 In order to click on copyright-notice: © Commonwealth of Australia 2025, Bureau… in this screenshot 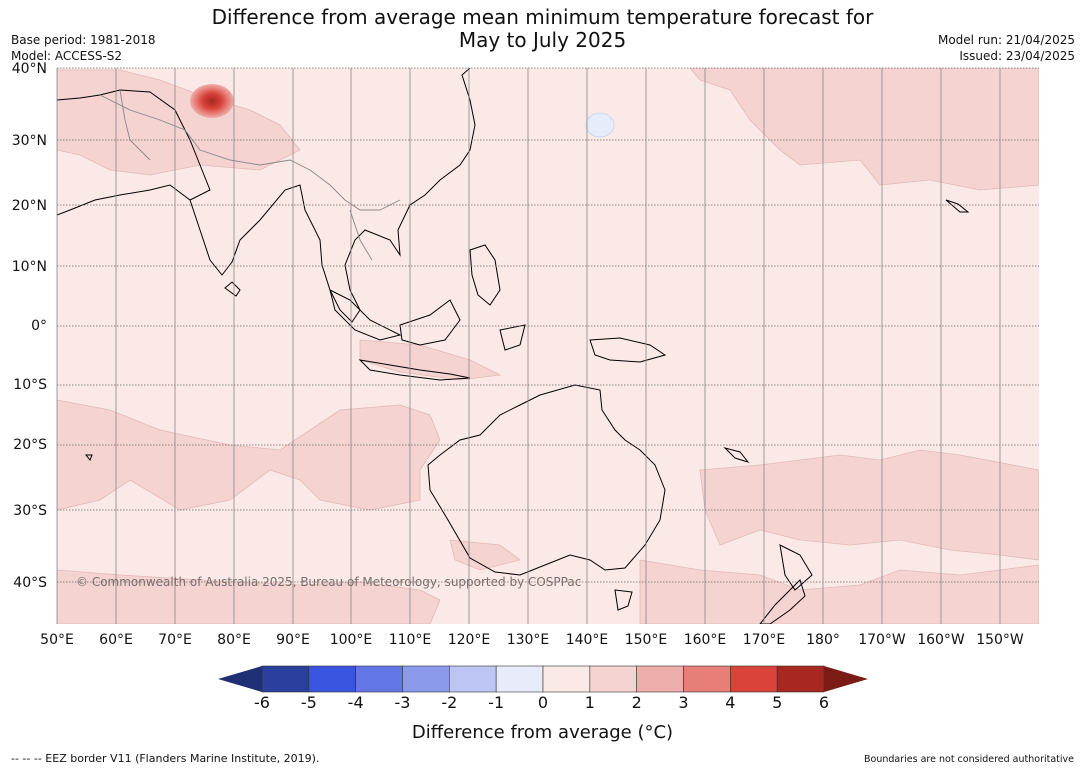, I will do `click(328, 582)`.